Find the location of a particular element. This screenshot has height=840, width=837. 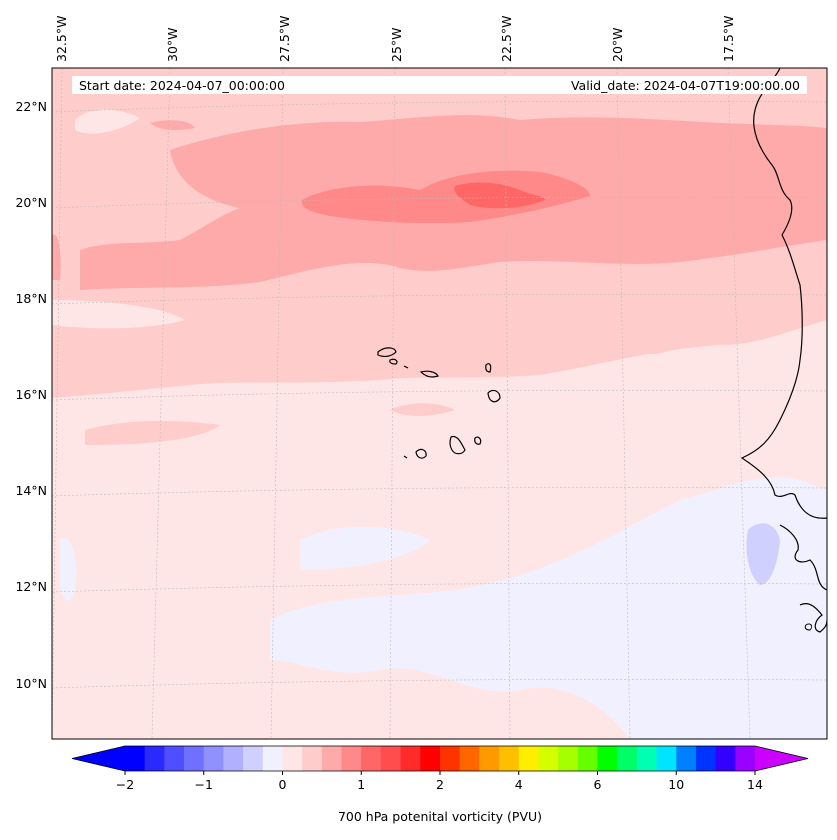

colorbar-tick-label: −2 is located at coordinates (125, 784).